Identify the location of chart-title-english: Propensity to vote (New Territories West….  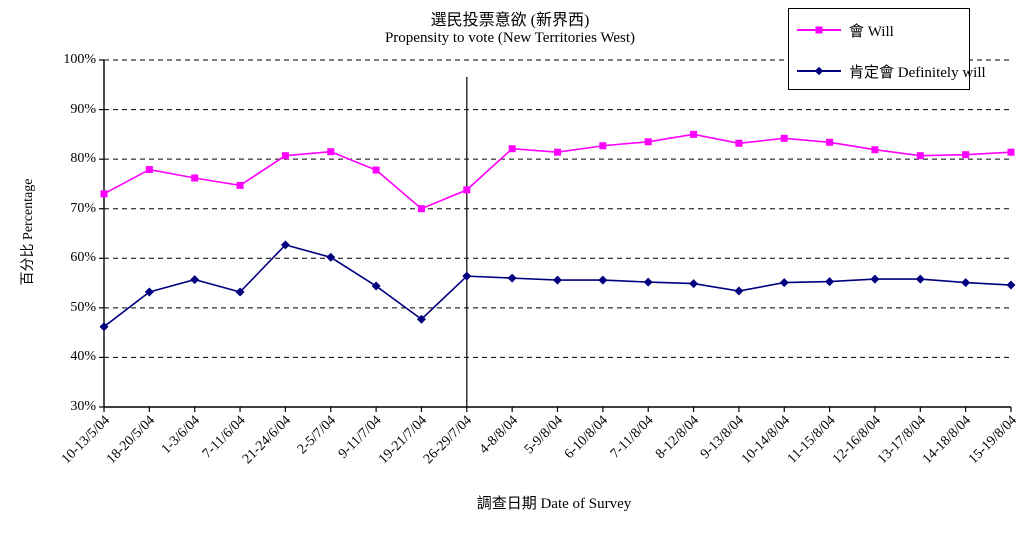
(510, 38).